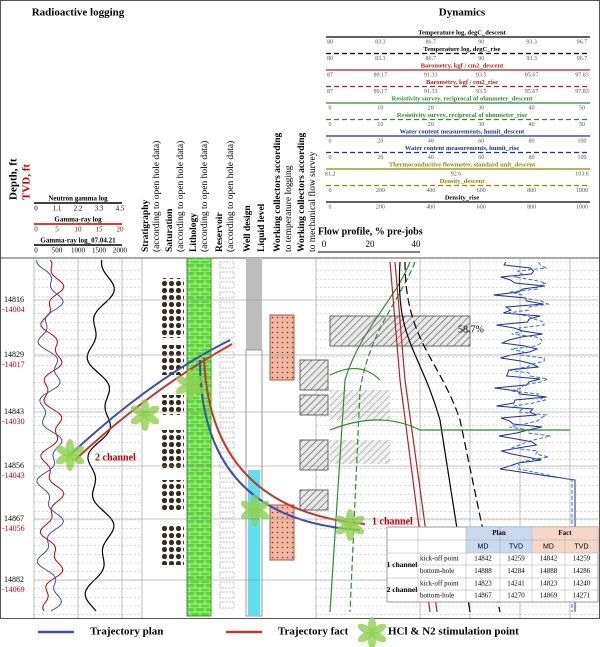  Describe the element at coordinates (582, 571) in the screenshot. I see `table-cell: 14286` at that location.